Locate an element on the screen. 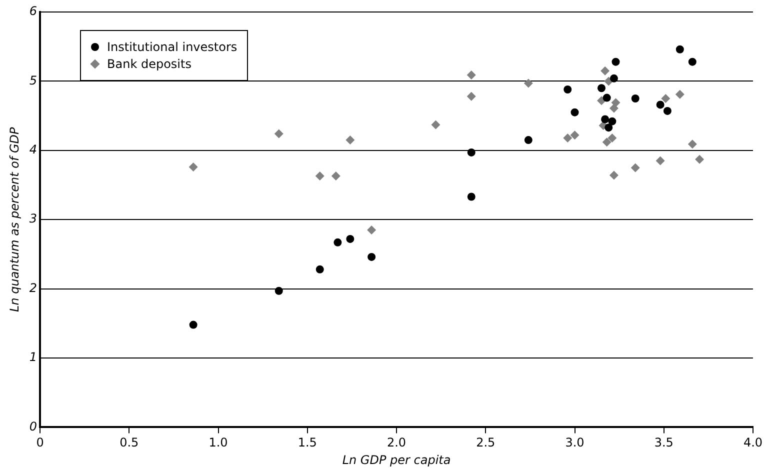  x-tick-label: 3.0 is located at coordinates (574, 443).